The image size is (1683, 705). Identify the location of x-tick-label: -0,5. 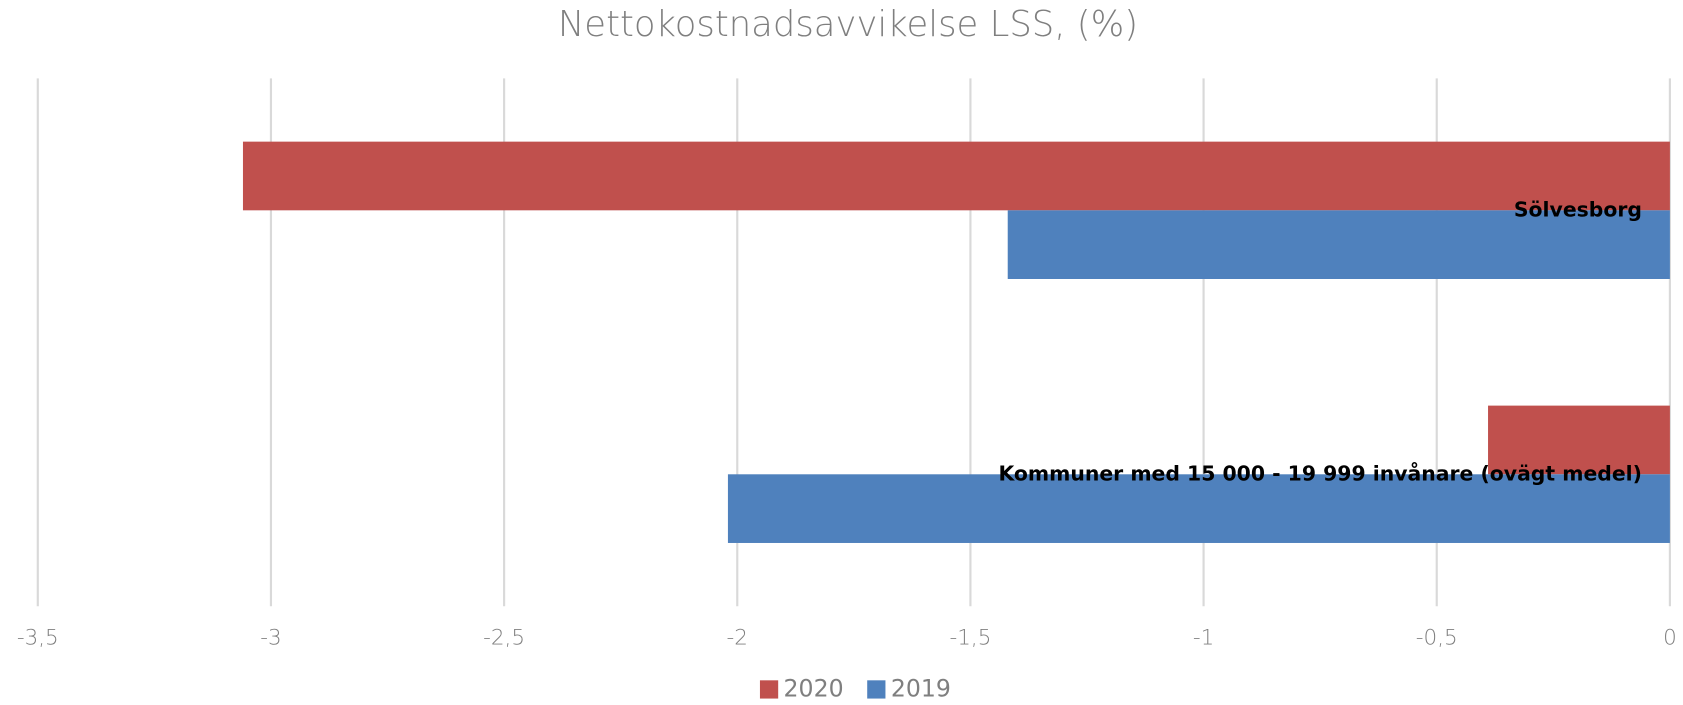
(1437, 637).